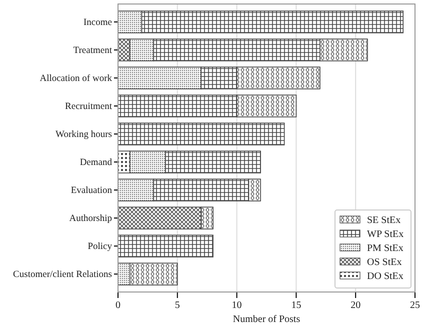  What do you see at coordinates (415, 306) in the screenshot?
I see `x-tick-label: 25` at bounding box center [415, 306].